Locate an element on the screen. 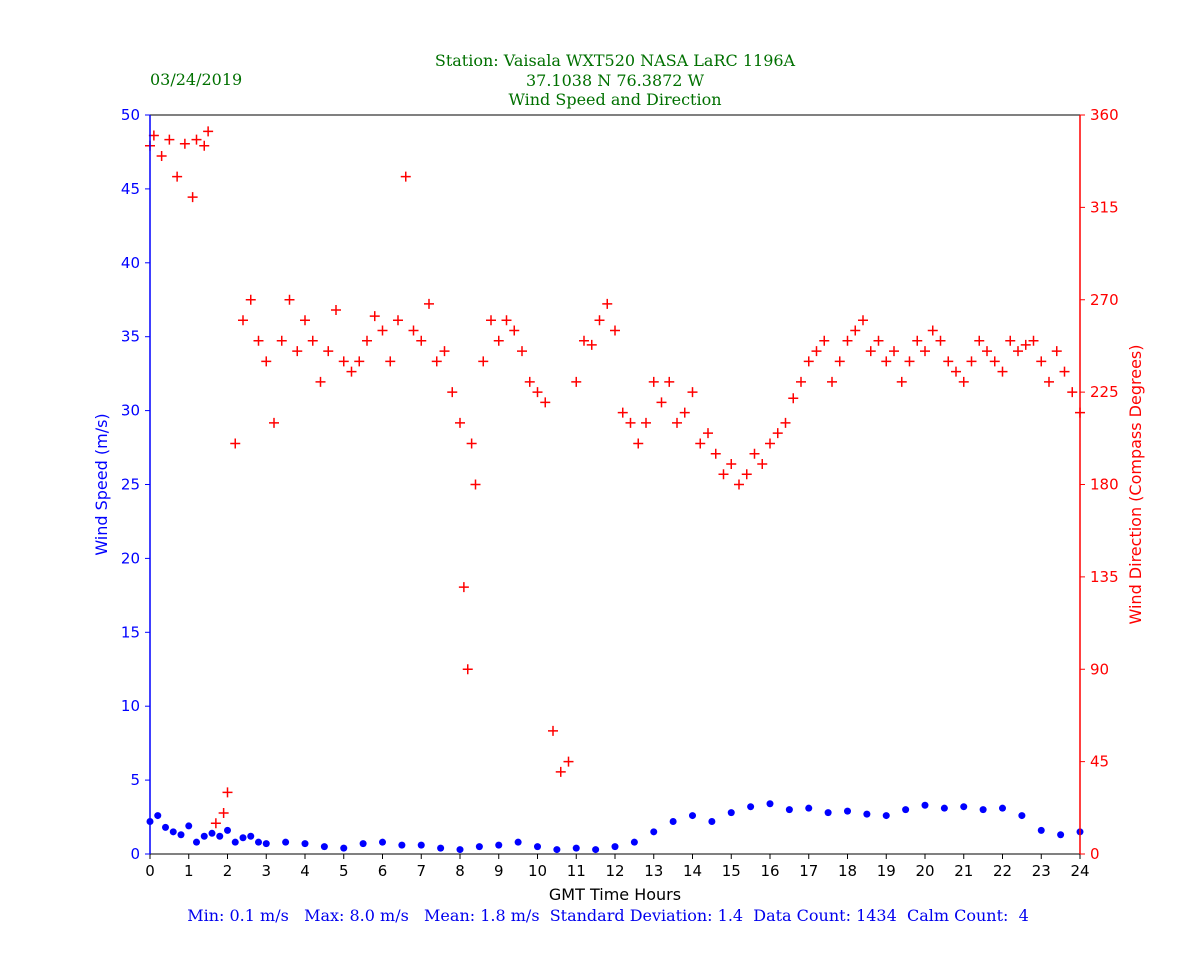 The width and height of the screenshot is (1200, 960). x-tick-label: 5 is located at coordinates (344, 871).